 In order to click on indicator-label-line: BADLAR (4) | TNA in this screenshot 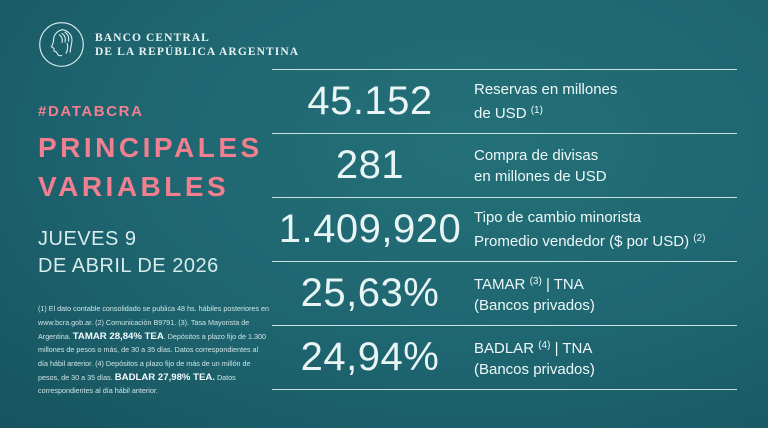, I will do `click(533, 348)`.